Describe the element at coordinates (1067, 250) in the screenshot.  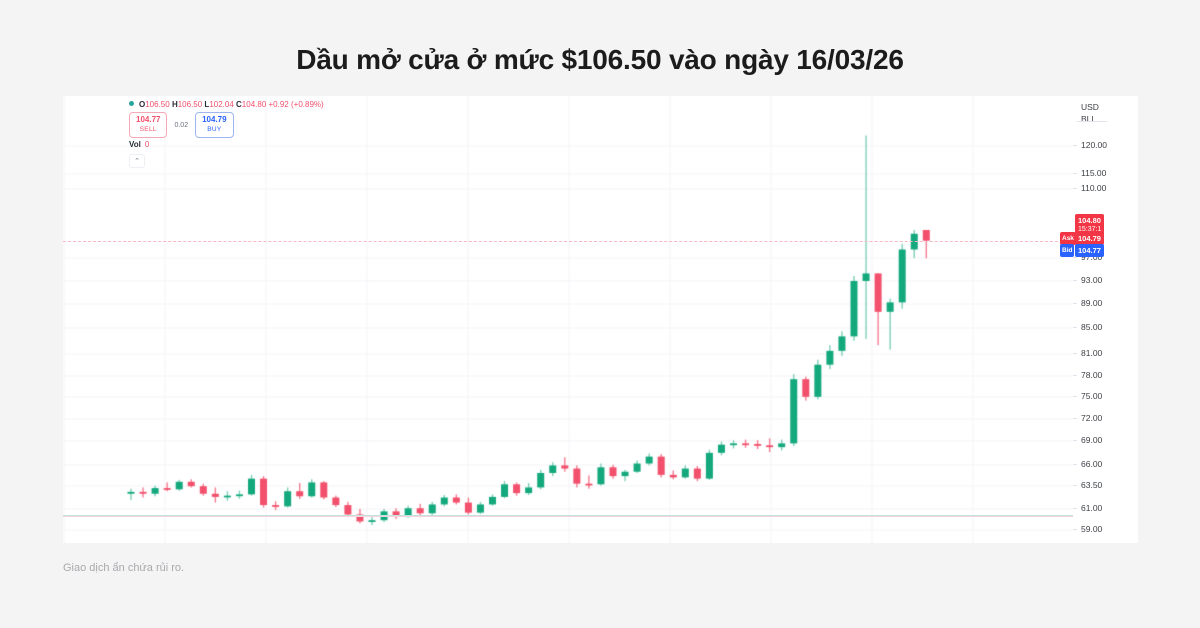
I see `bid-tag: Bid` at that location.